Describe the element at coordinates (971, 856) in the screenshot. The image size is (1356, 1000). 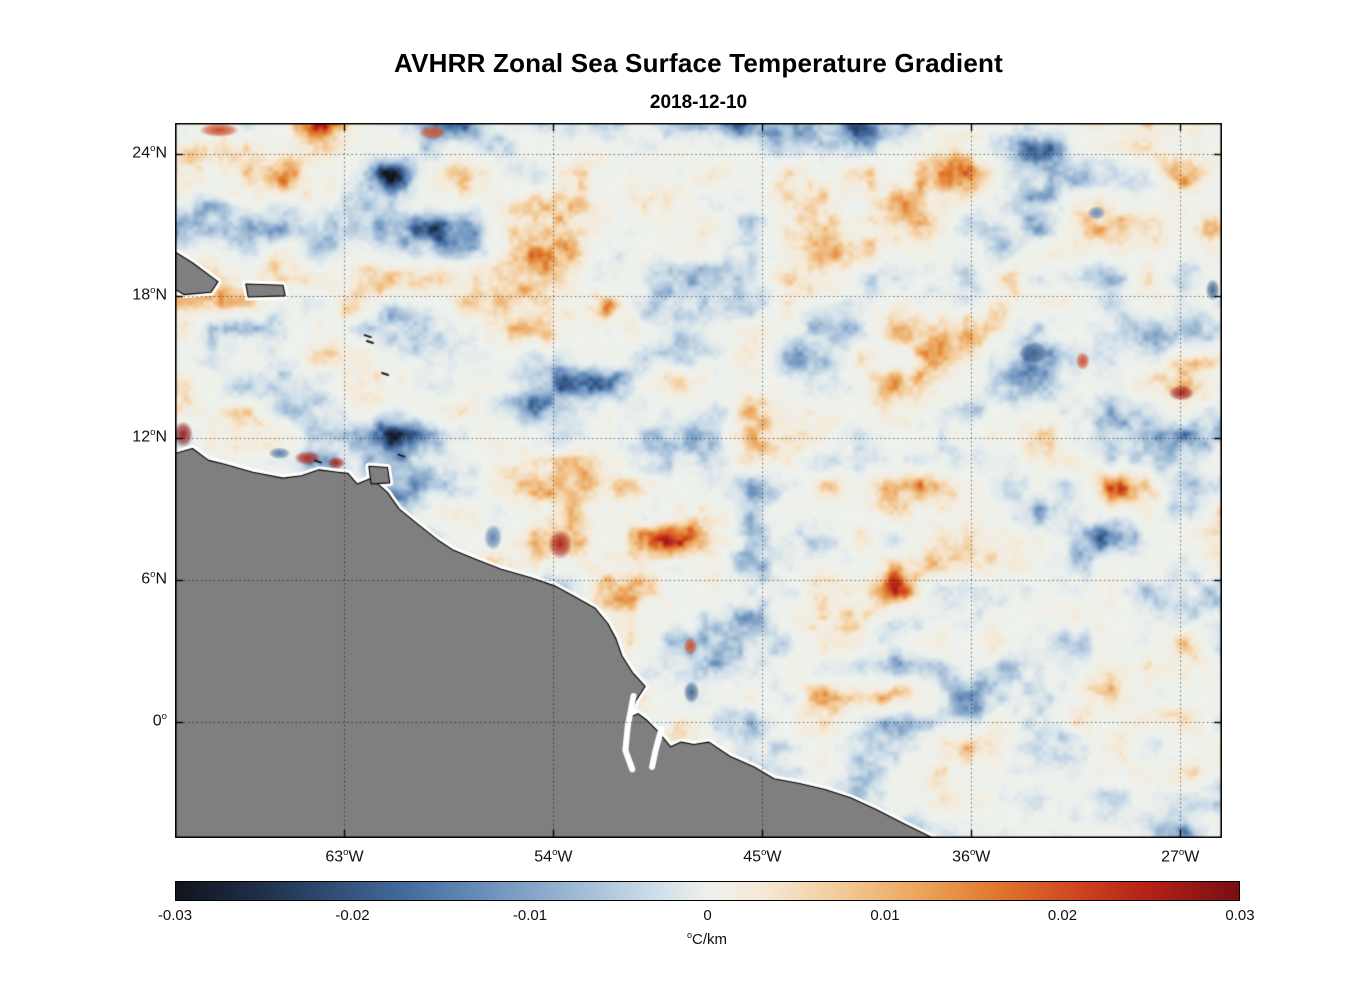
I see `x-tick-label: 36oW` at that location.